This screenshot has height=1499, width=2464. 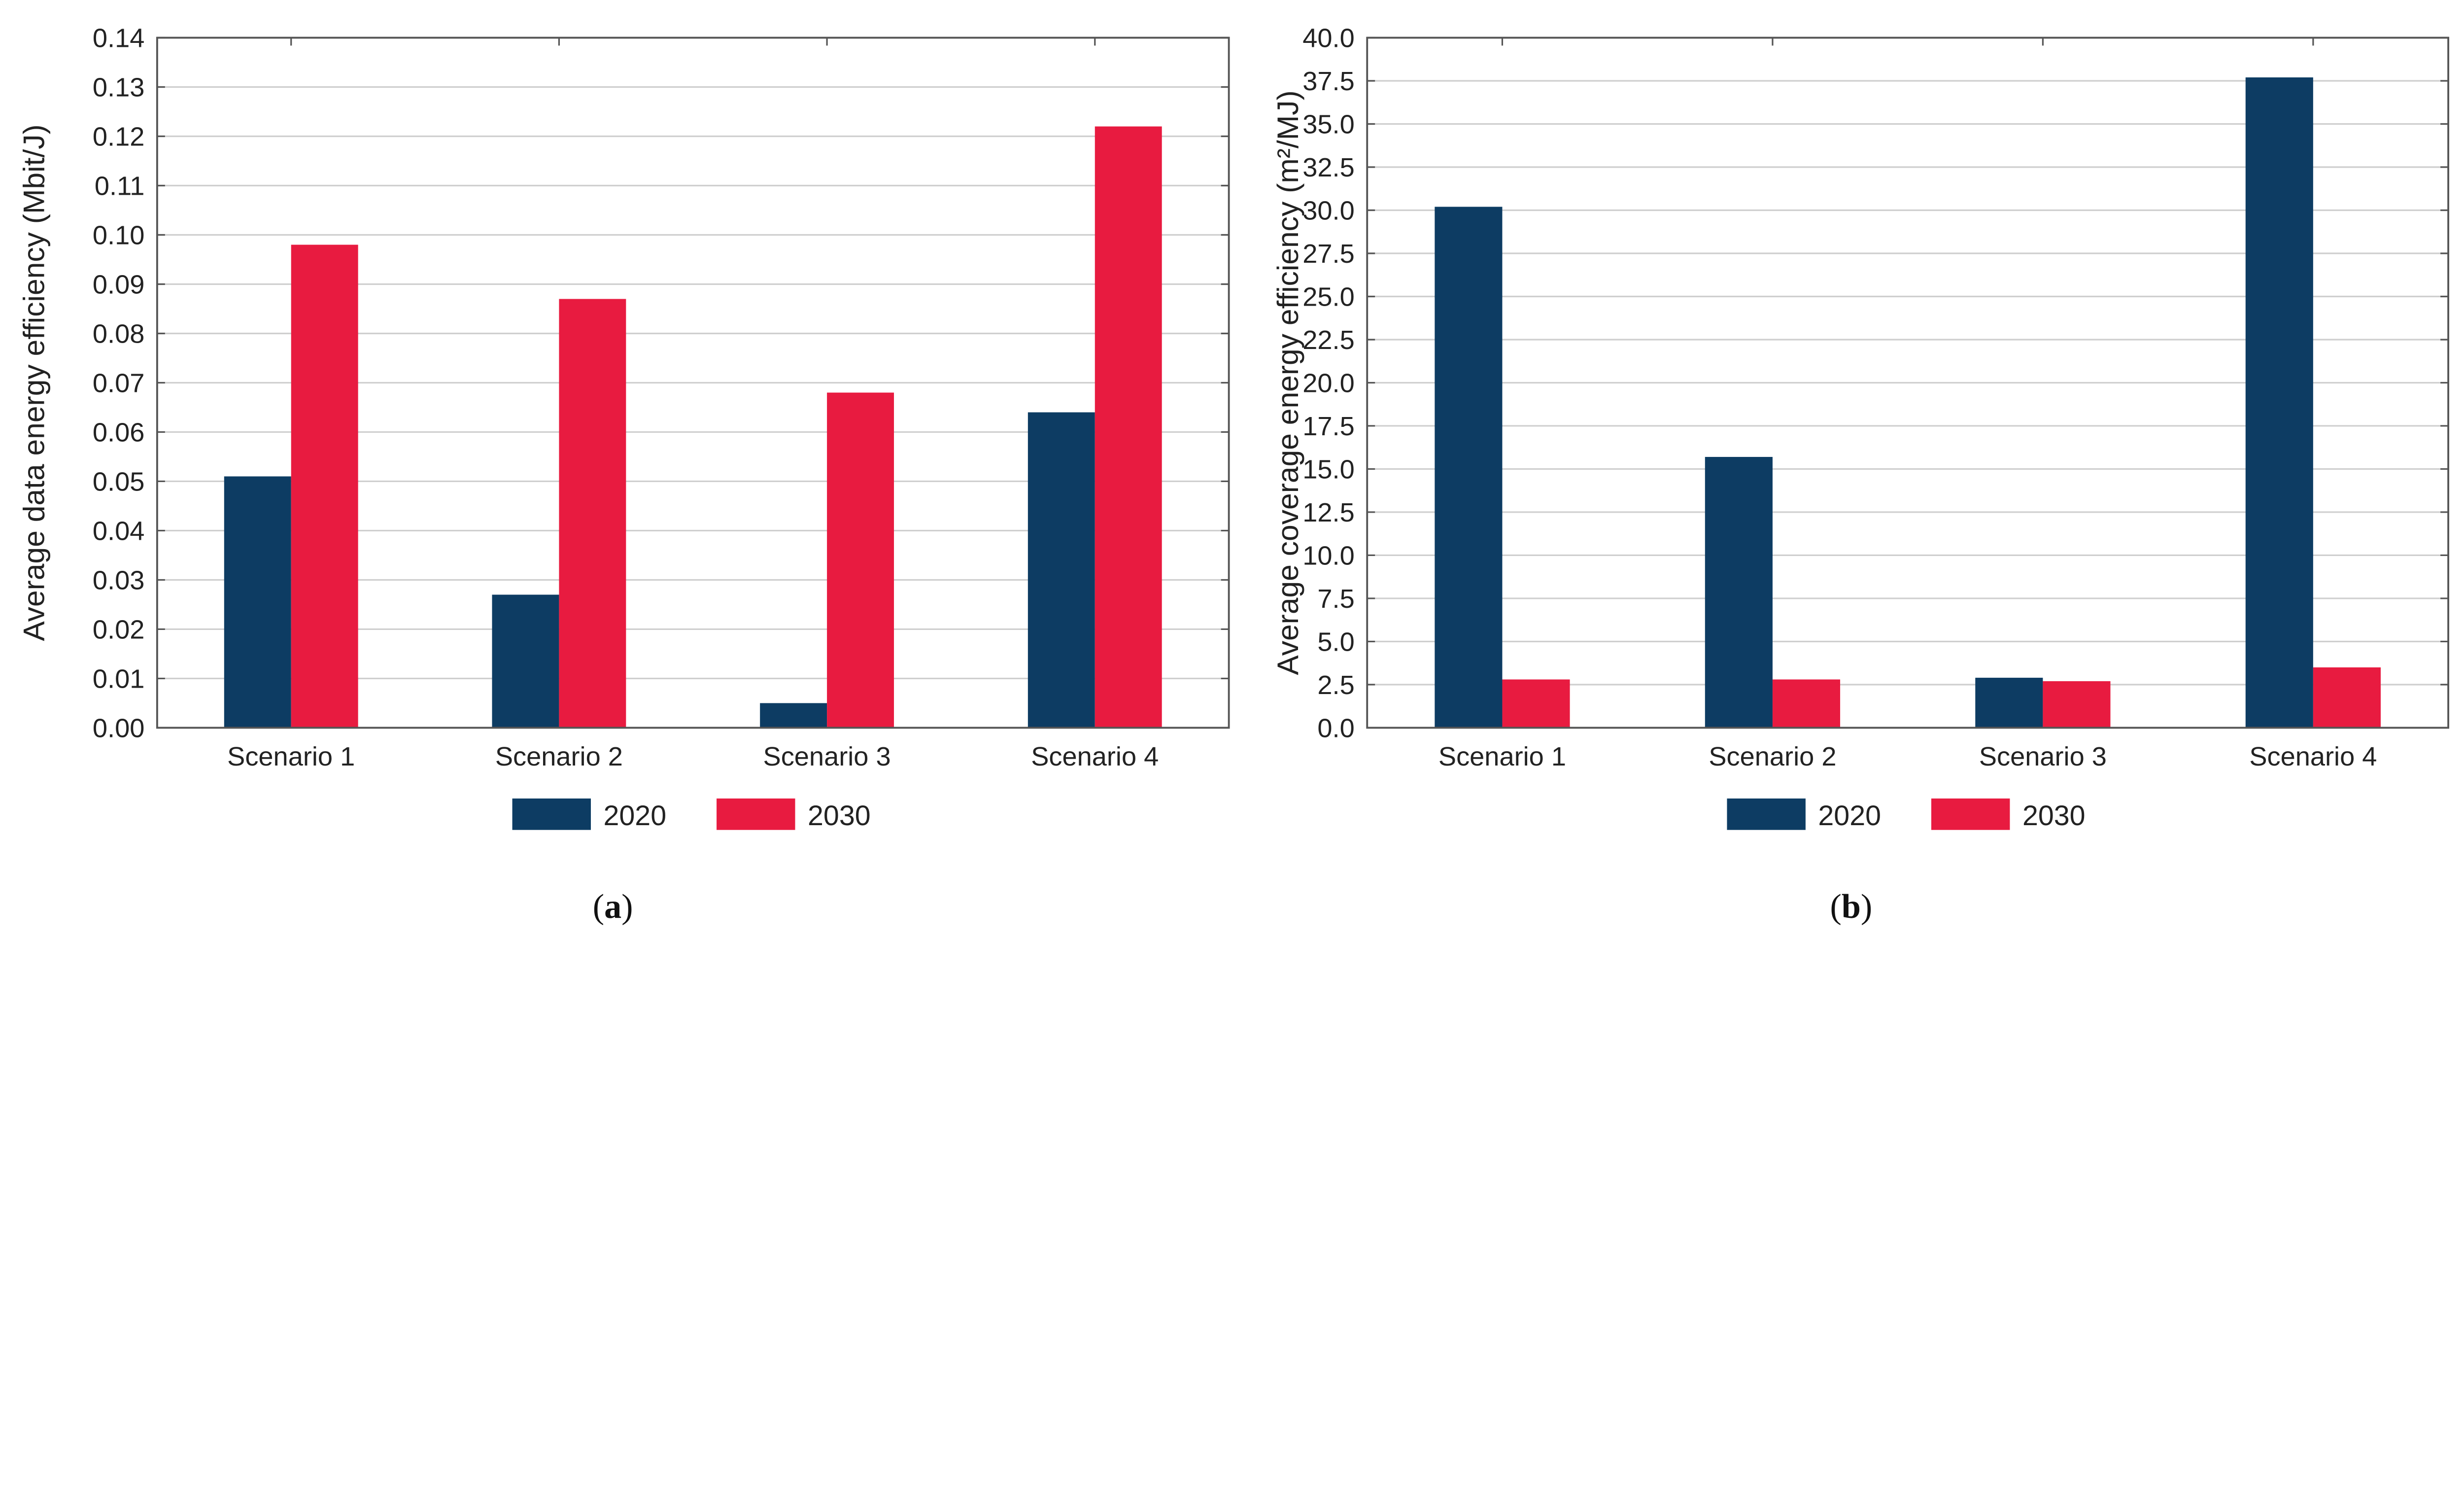 I want to click on y-tick-label: 35.0, so click(x=1328, y=124).